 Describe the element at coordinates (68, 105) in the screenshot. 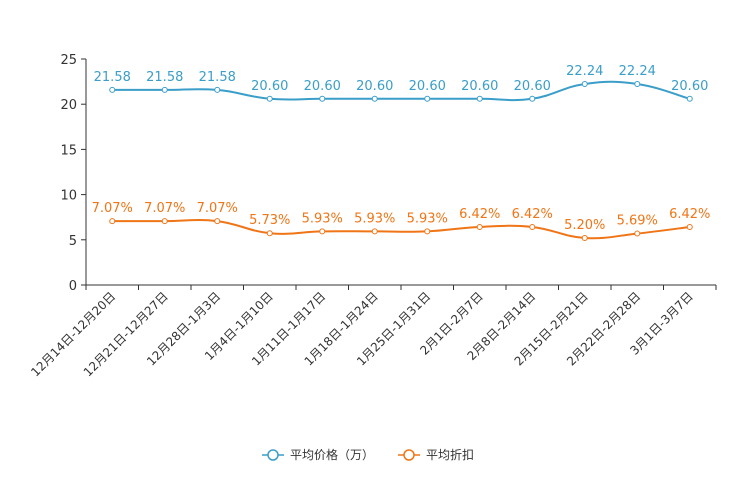

I see `y-tick-label: 20` at that location.